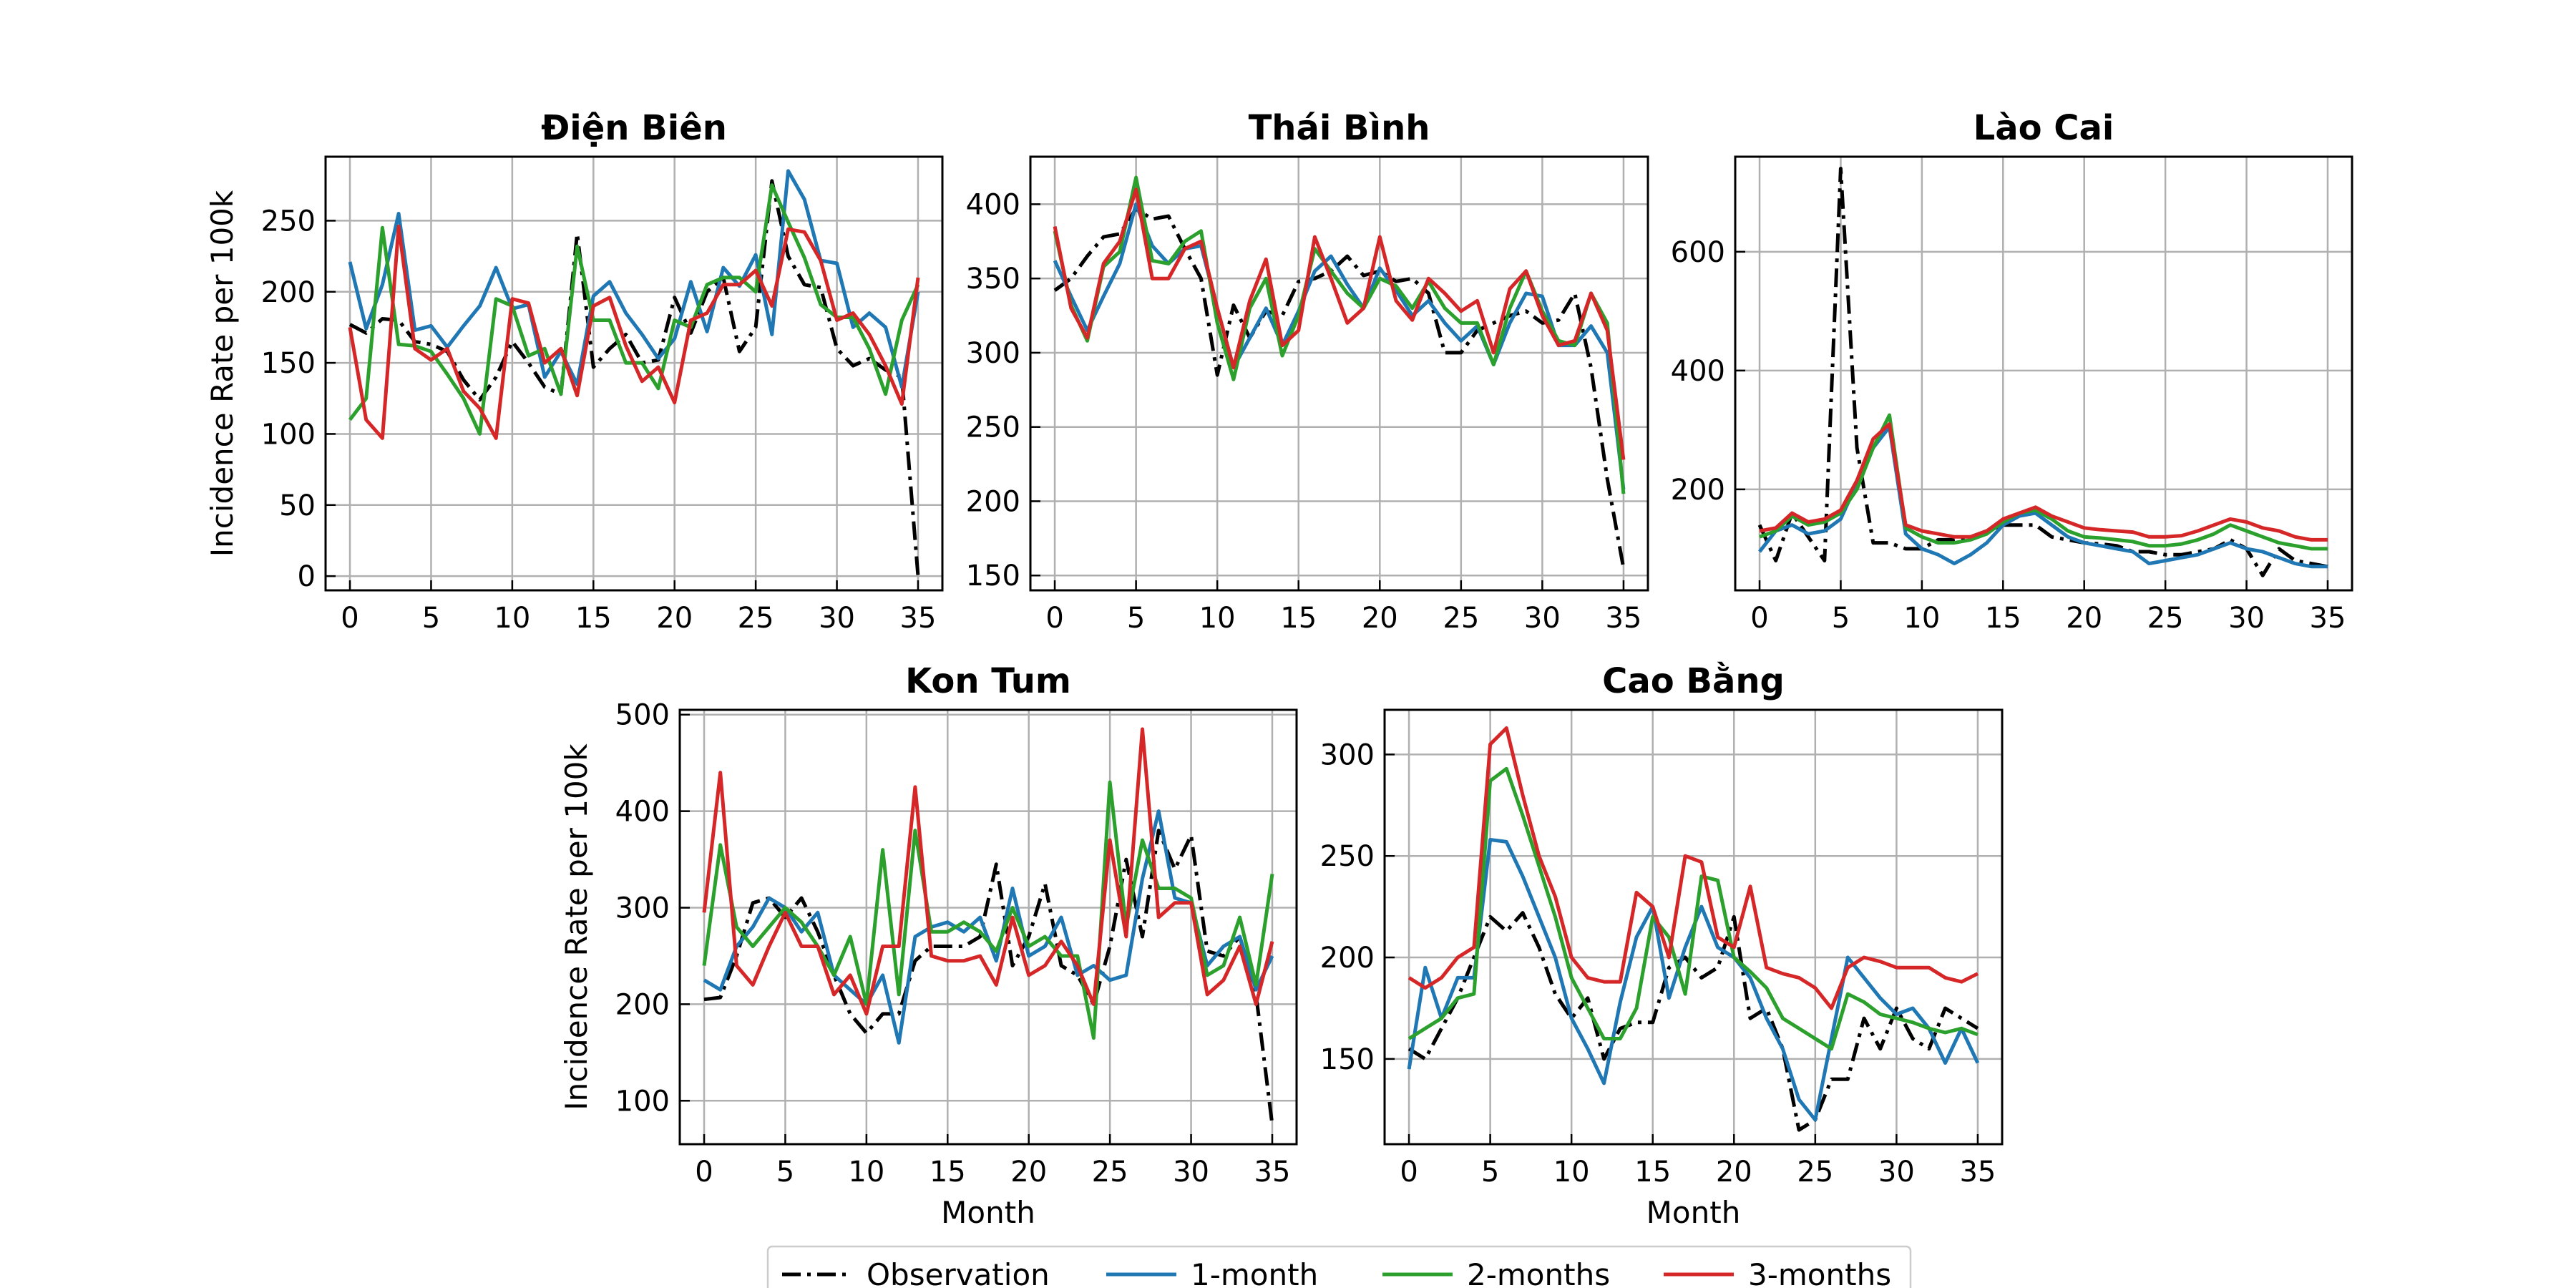 Image resolution: width=2576 pixels, height=1288 pixels. What do you see at coordinates (307, 576) in the screenshot?
I see `y-tick-label: 0` at bounding box center [307, 576].